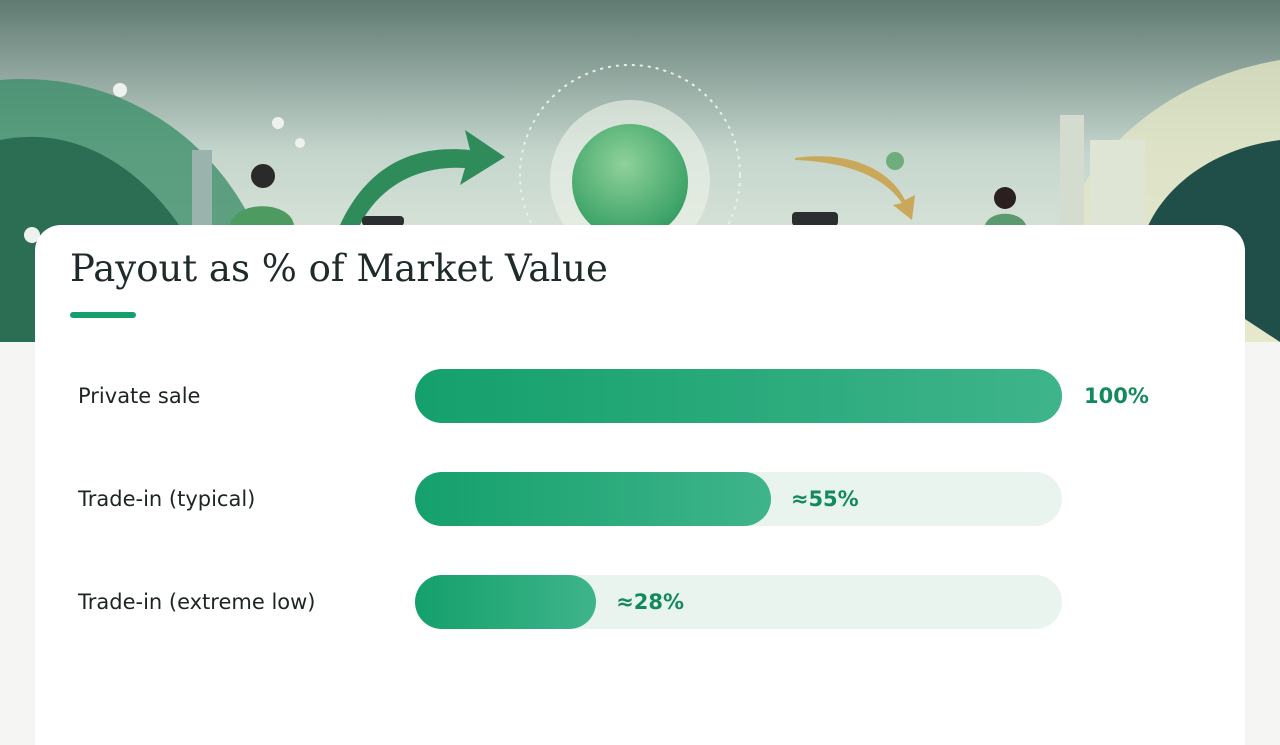  Describe the element at coordinates (1116, 396) in the screenshot. I see `value-label: 100%` at that location.